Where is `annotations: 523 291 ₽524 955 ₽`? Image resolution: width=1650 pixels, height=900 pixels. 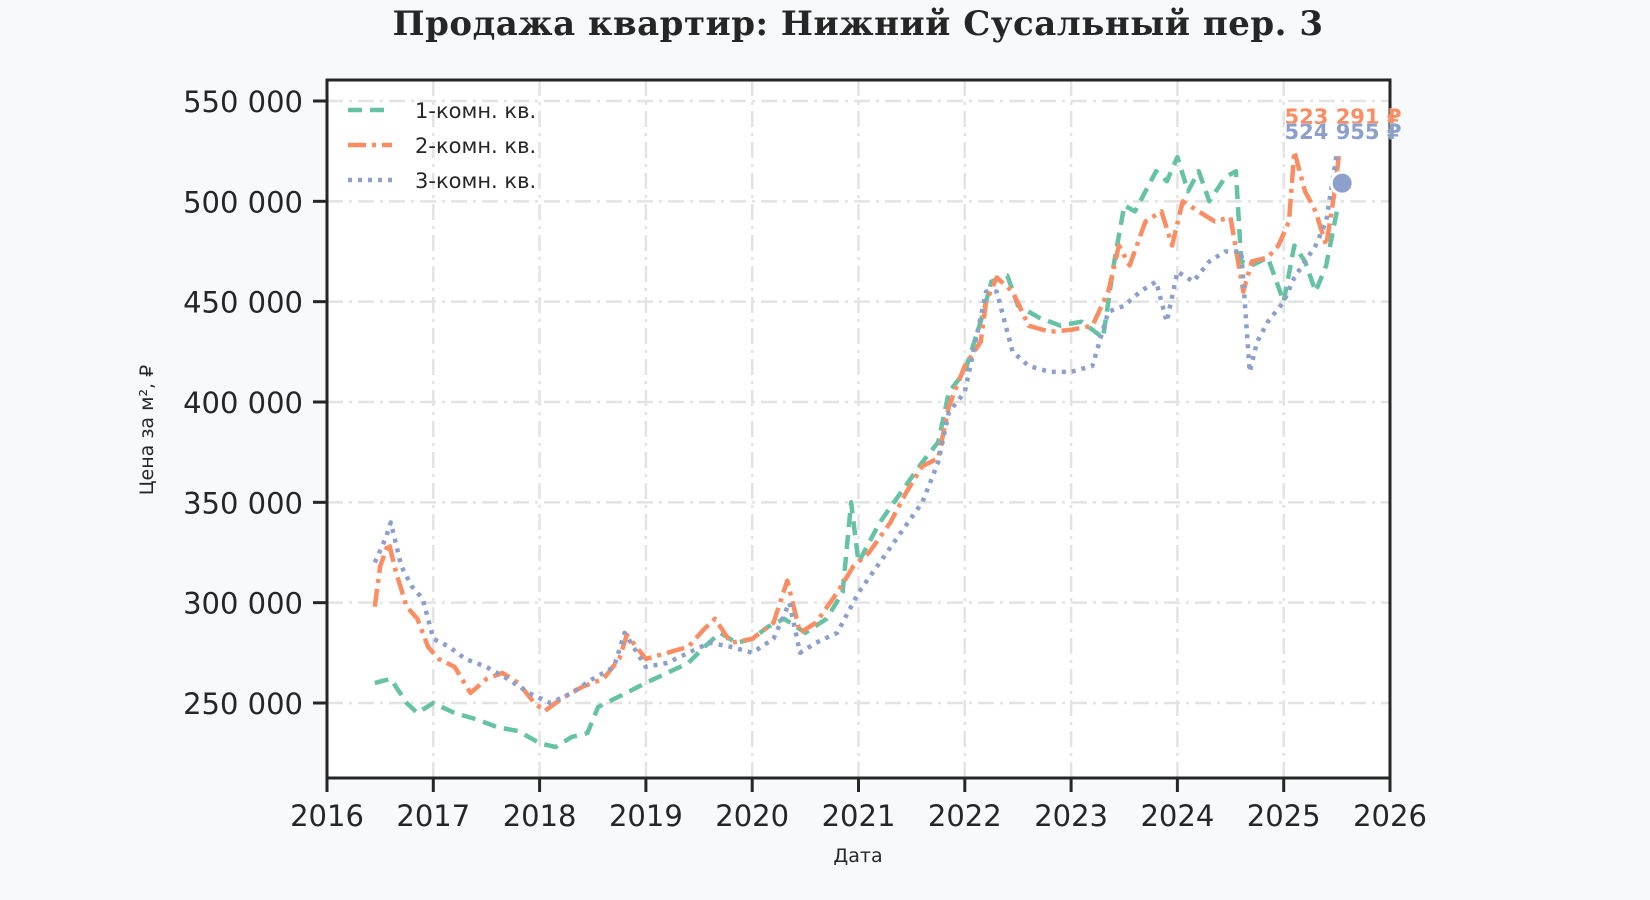
annotations: 523 291 ₽524 955 ₽ is located at coordinates (1343, 150).